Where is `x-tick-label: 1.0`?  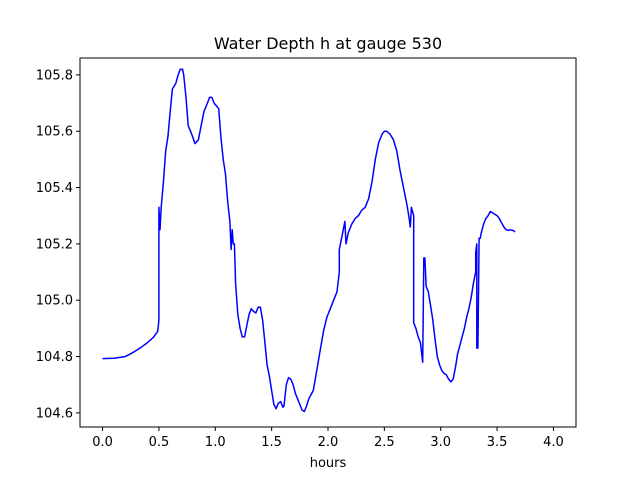 x-tick-label: 1.0 is located at coordinates (215, 442).